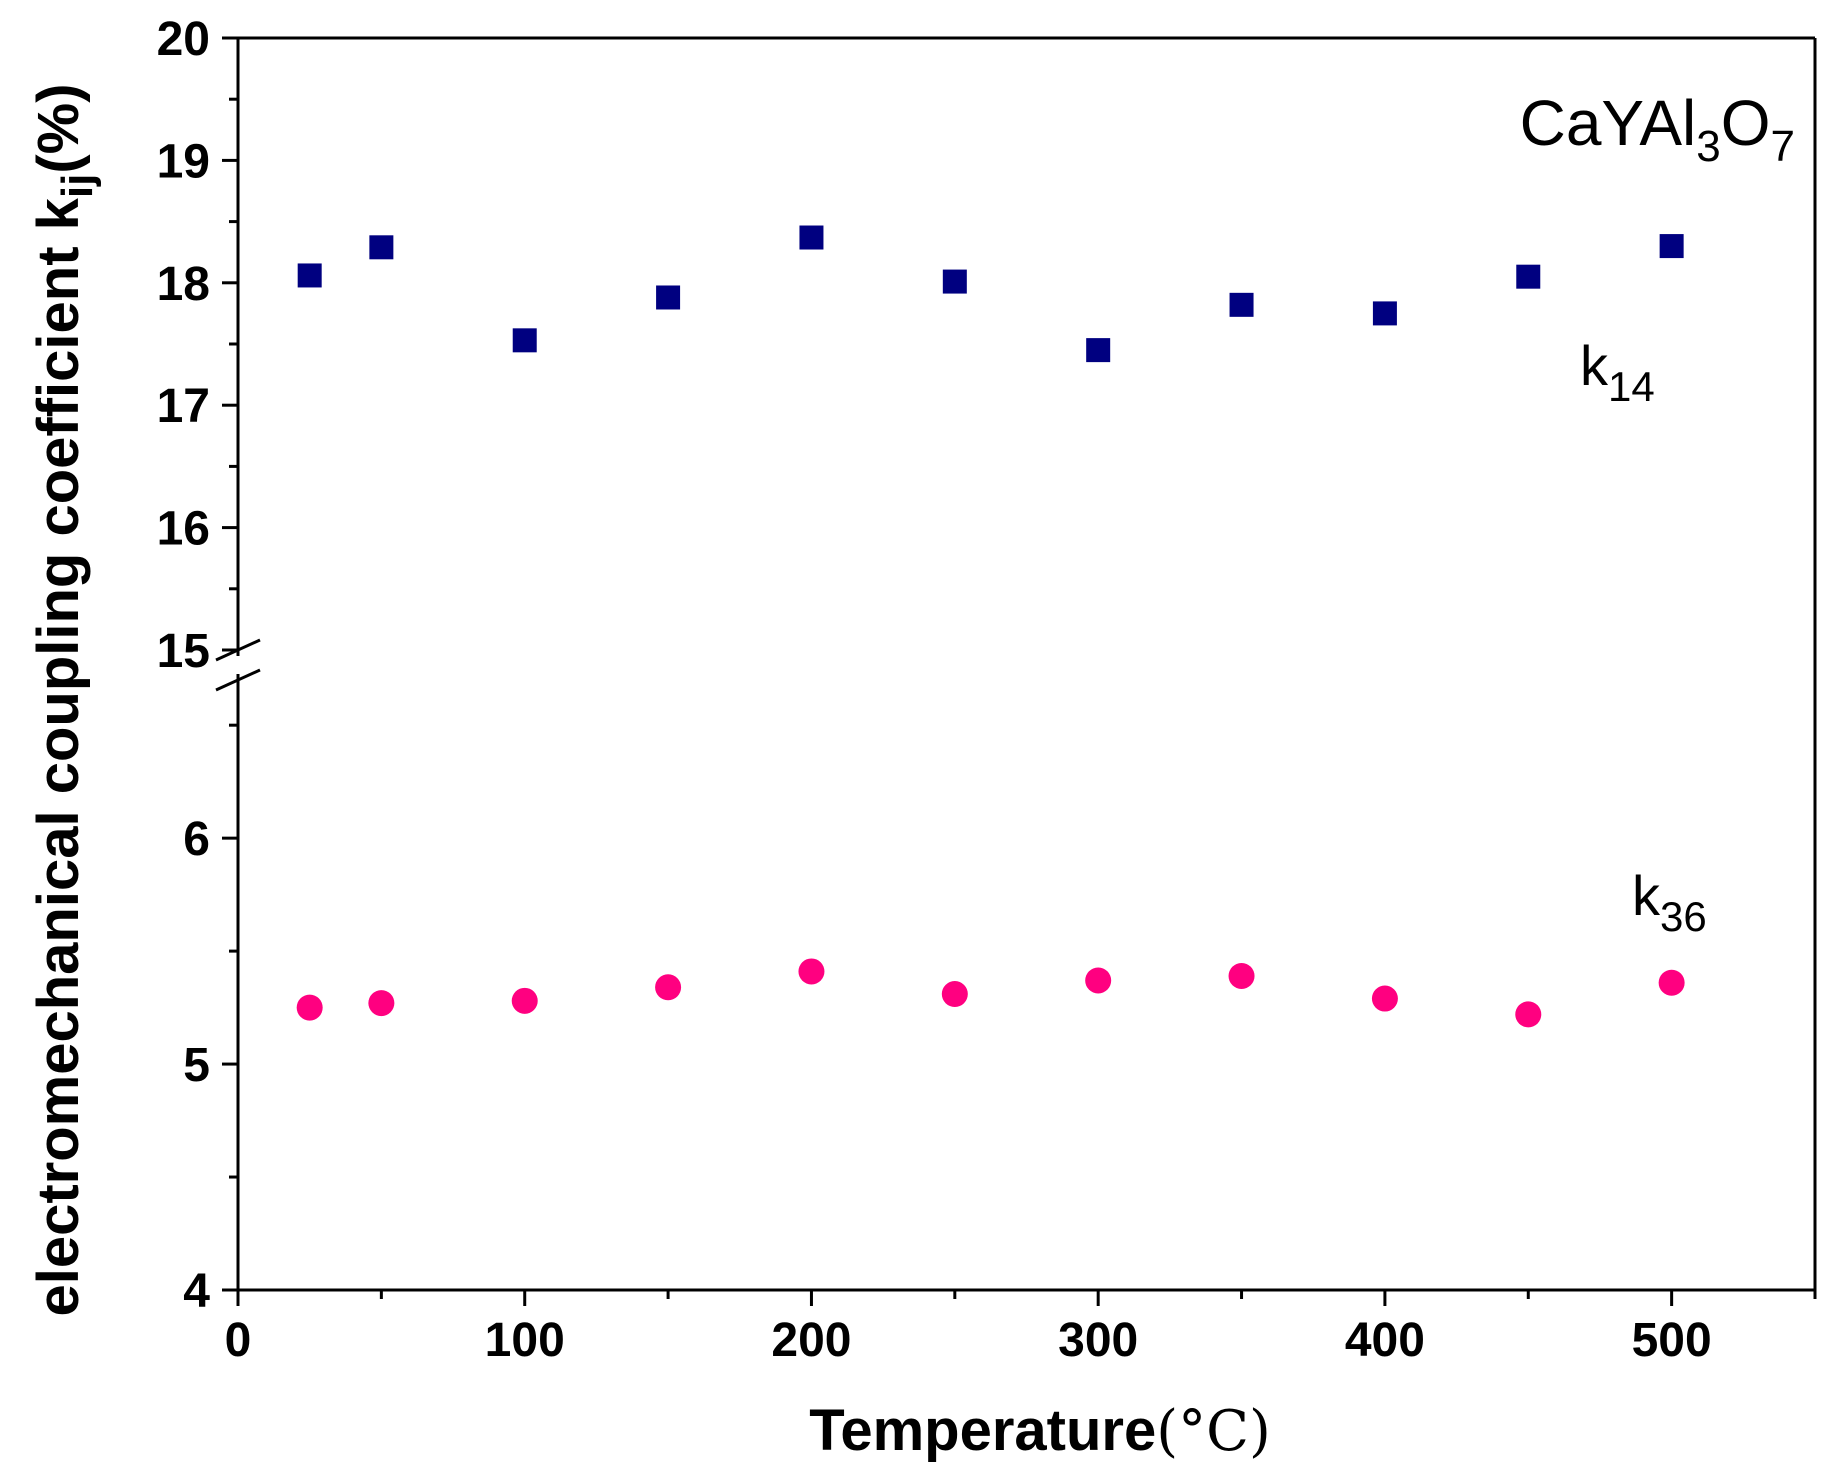 The image size is (1833, 1466). Describe the element at coordinates (196, 839) in the screenshot. I see `y-tick-label: 6` at that location.